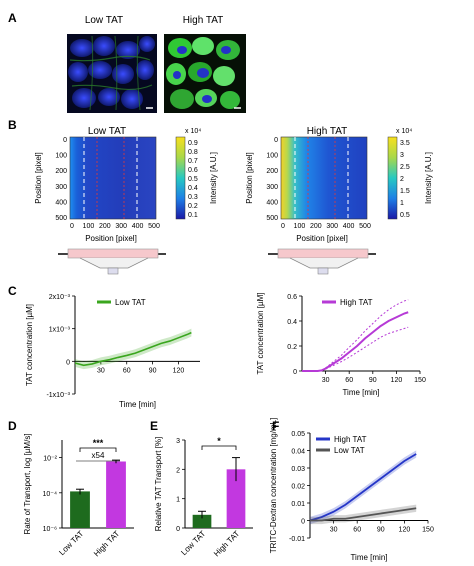 Image resolution: width=474 pixels, height=566 pixels. What do you see at coordinates (428, 178) in the screenshot?
I see `colorbar-right-label: Intensity [A.U.]` at bounding box center [428, 178].